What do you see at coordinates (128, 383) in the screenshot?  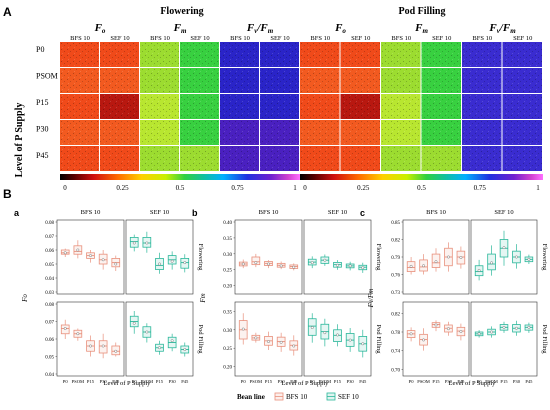 I see `chart-xlabel-a: Level of P Supply` at bounding box center [128, 383].